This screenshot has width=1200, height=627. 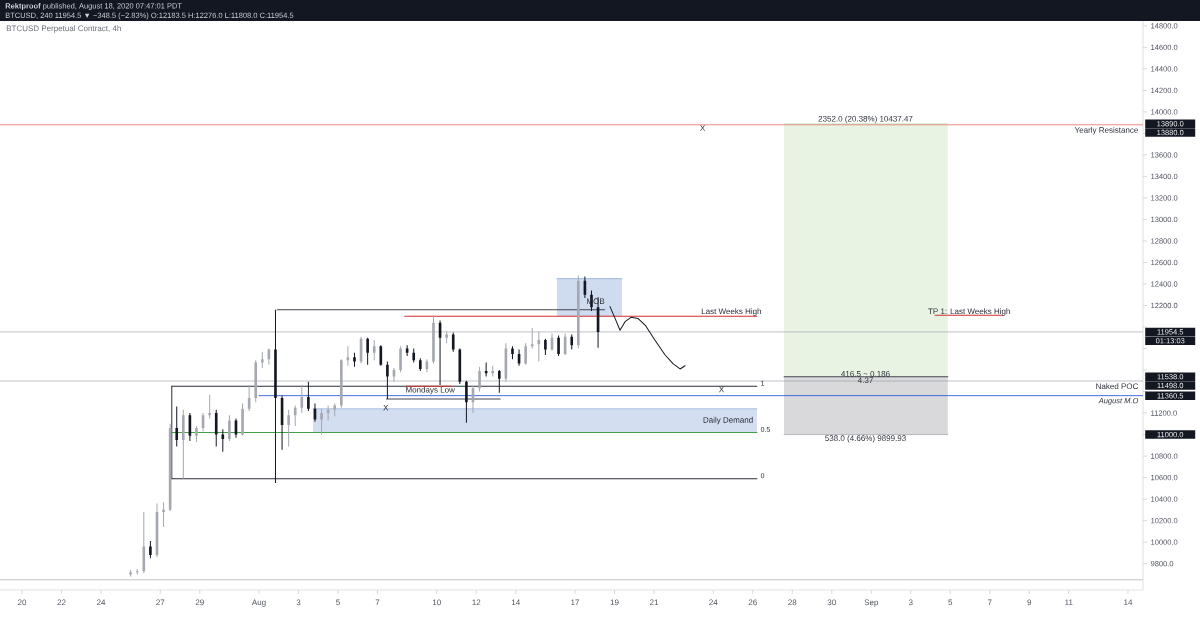 What do you see at coordinates (258, 603) in the screenshot?
I see `x-tick-label: Aug` at bounding box center [258, 603].